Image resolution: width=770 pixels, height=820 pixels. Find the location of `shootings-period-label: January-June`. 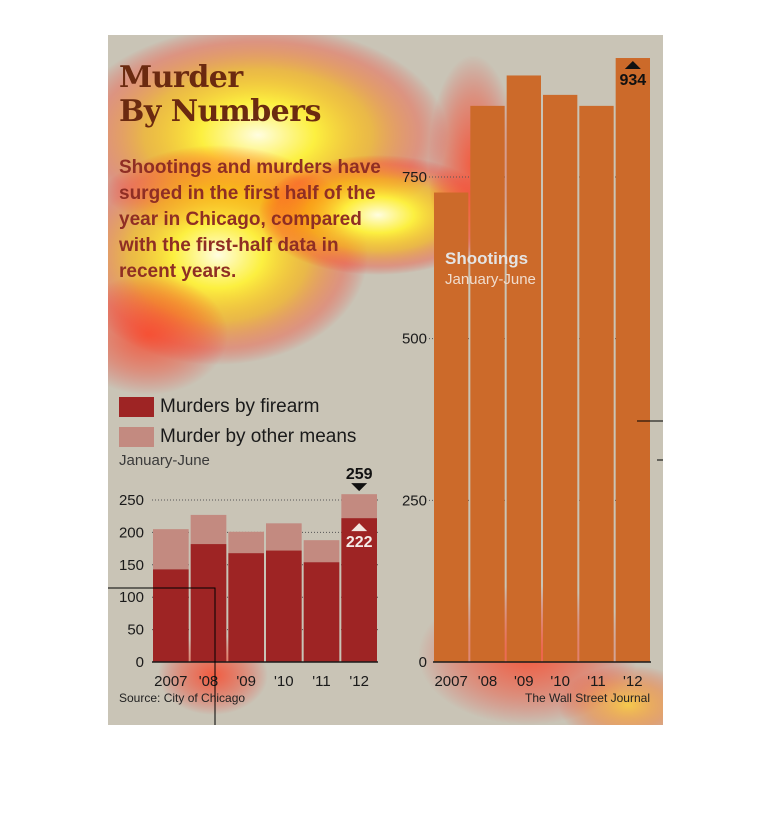

shootings-period-label: January-June is located at coordinates (490, 279).